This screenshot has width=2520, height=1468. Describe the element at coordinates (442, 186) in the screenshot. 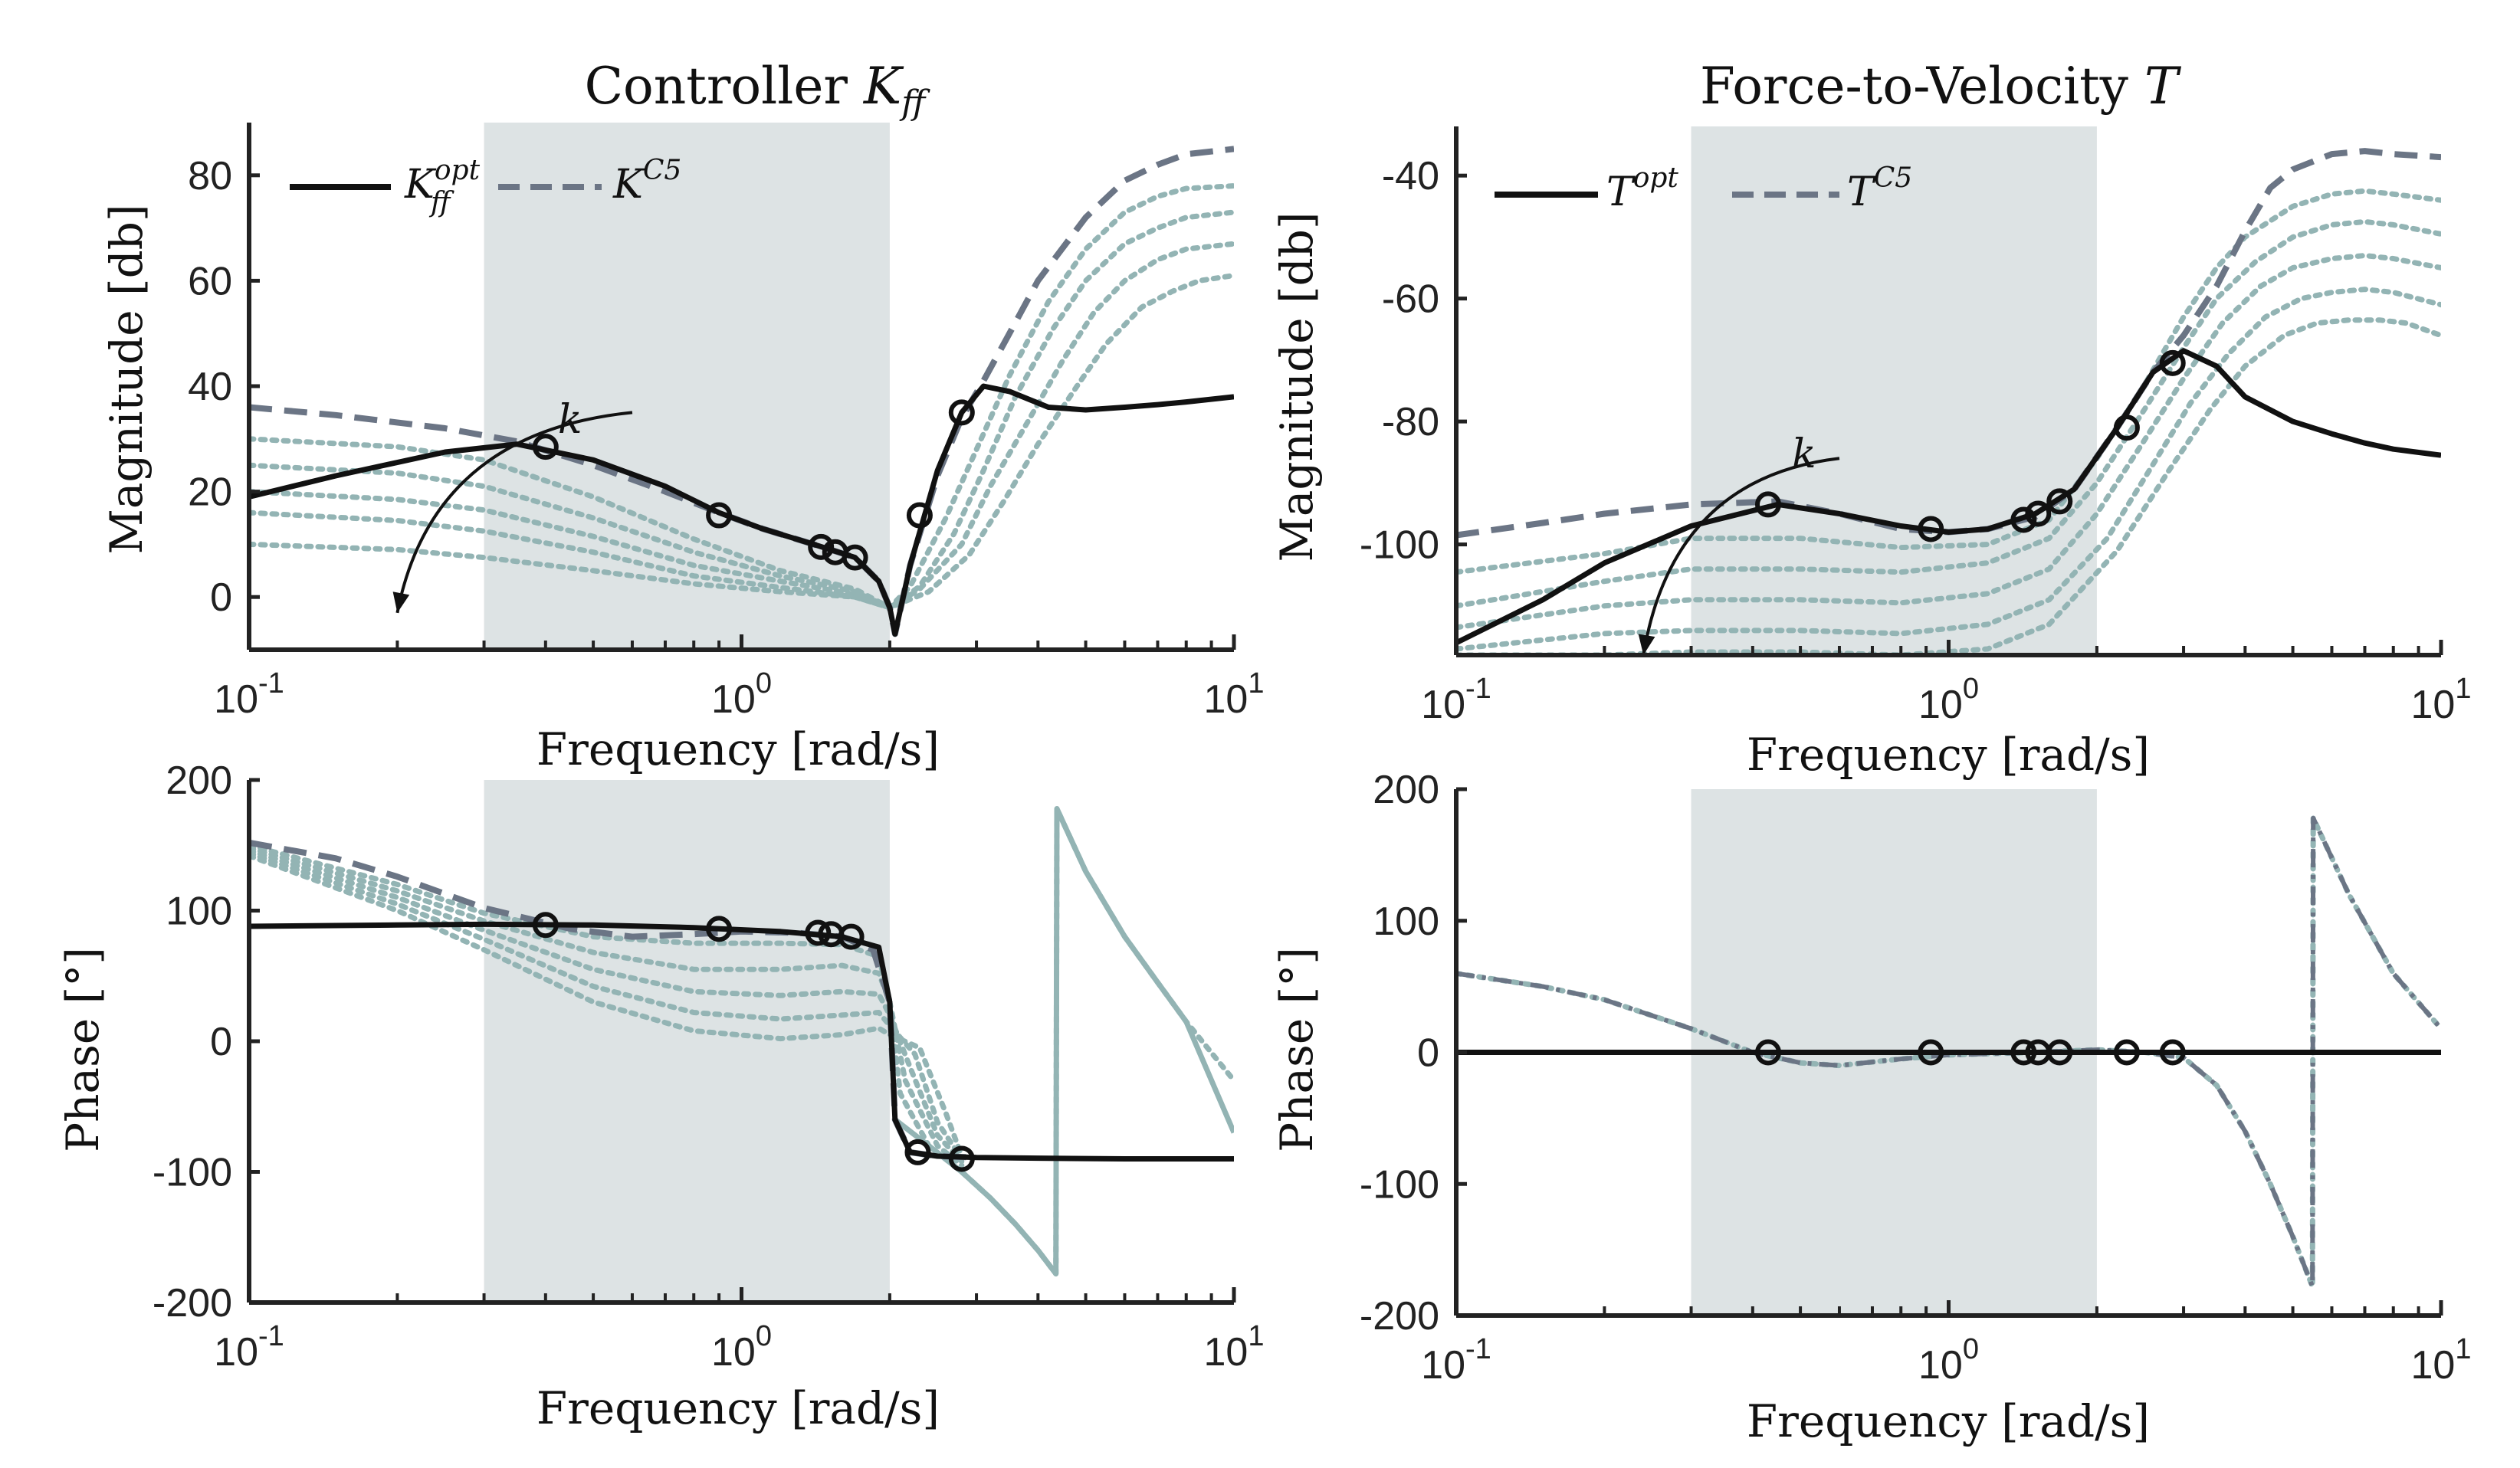

I see `legend-label-kff-opt: Kopt ff` at that location.